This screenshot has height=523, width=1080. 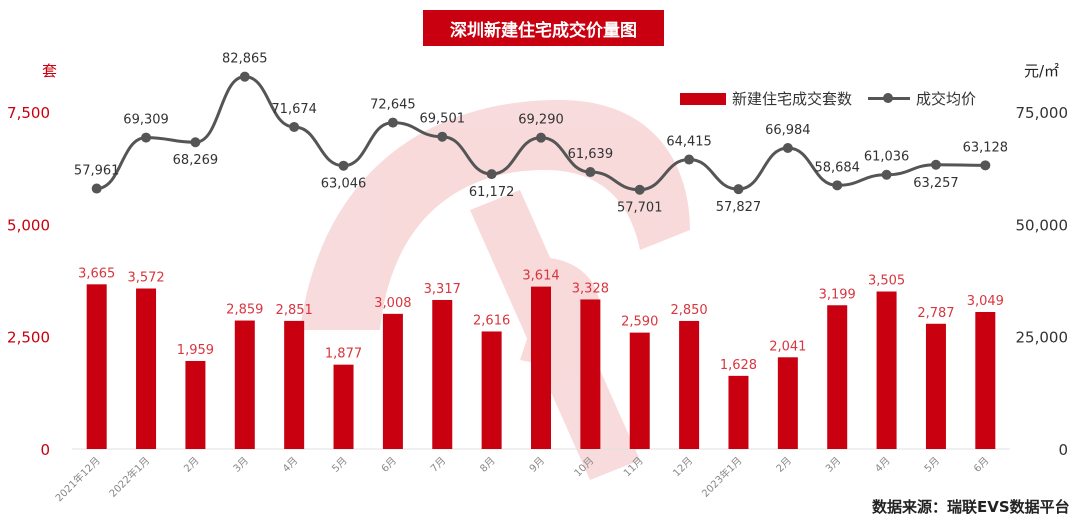 I want to click on bar-data-label: 3,199, so click(x=837, y=294).